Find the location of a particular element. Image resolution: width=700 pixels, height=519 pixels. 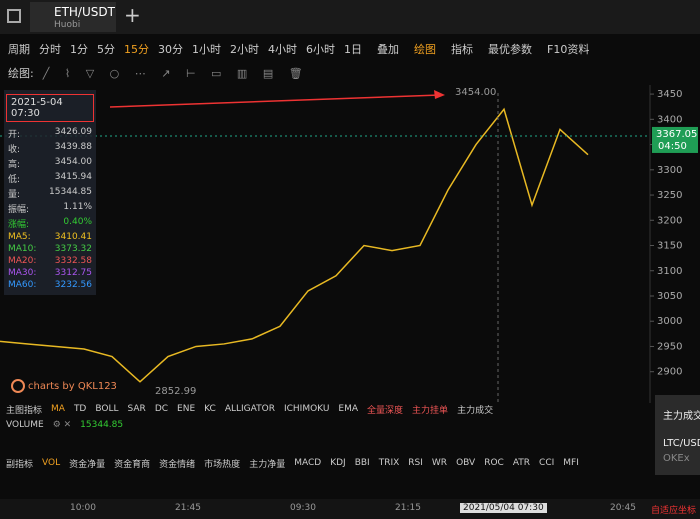

period: 分时 is located at coordinates (50, 49).